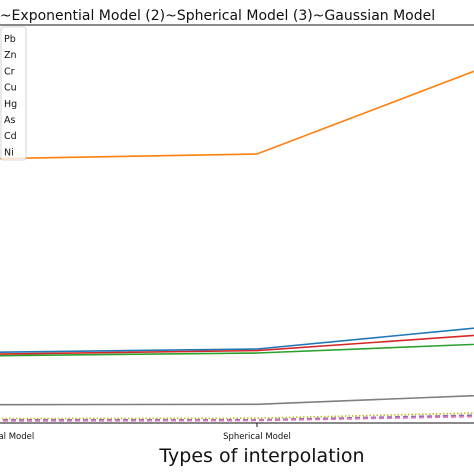 The image size is (474, 474). I want to click on legend-item-cr: Cr, so click(9, 71).